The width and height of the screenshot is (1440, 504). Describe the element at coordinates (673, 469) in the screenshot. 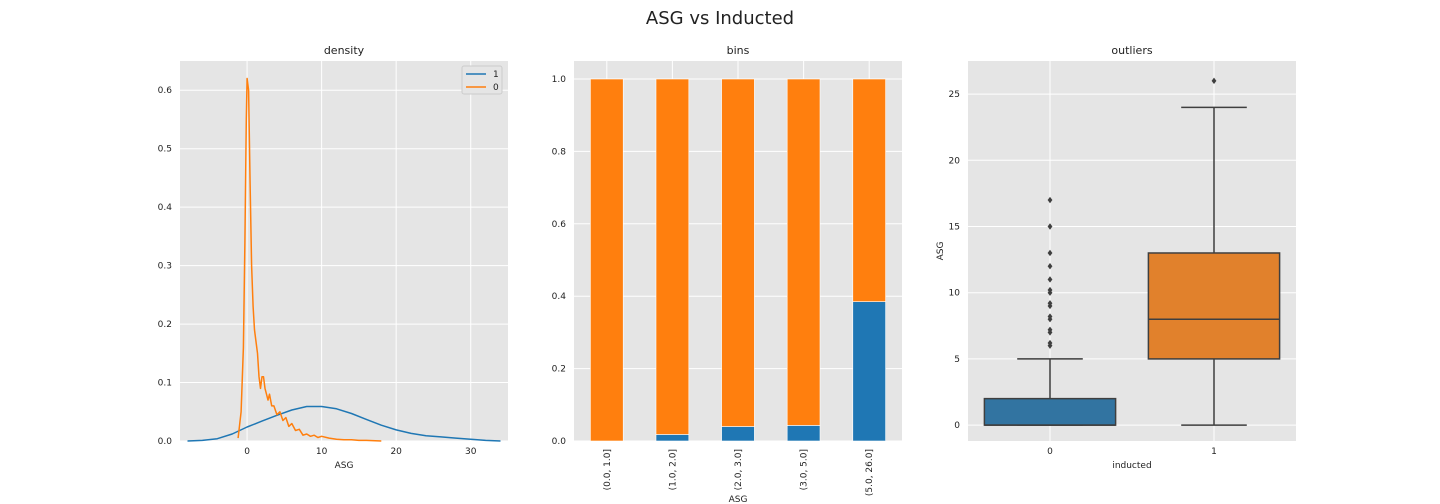

I see `bins-xtick-label: (1.0, 2.0]` at that location.